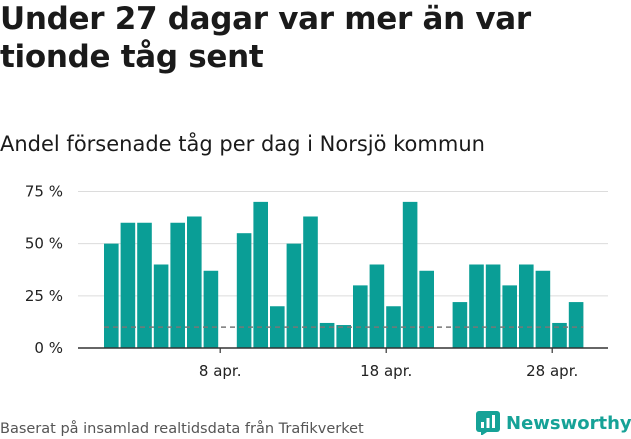 This screenshot has width=631, height=439. What do you see at coordinates (48, 348) in the screenshot?
I see `y-tick-label: 0 %` at bounding box center [48, 348].